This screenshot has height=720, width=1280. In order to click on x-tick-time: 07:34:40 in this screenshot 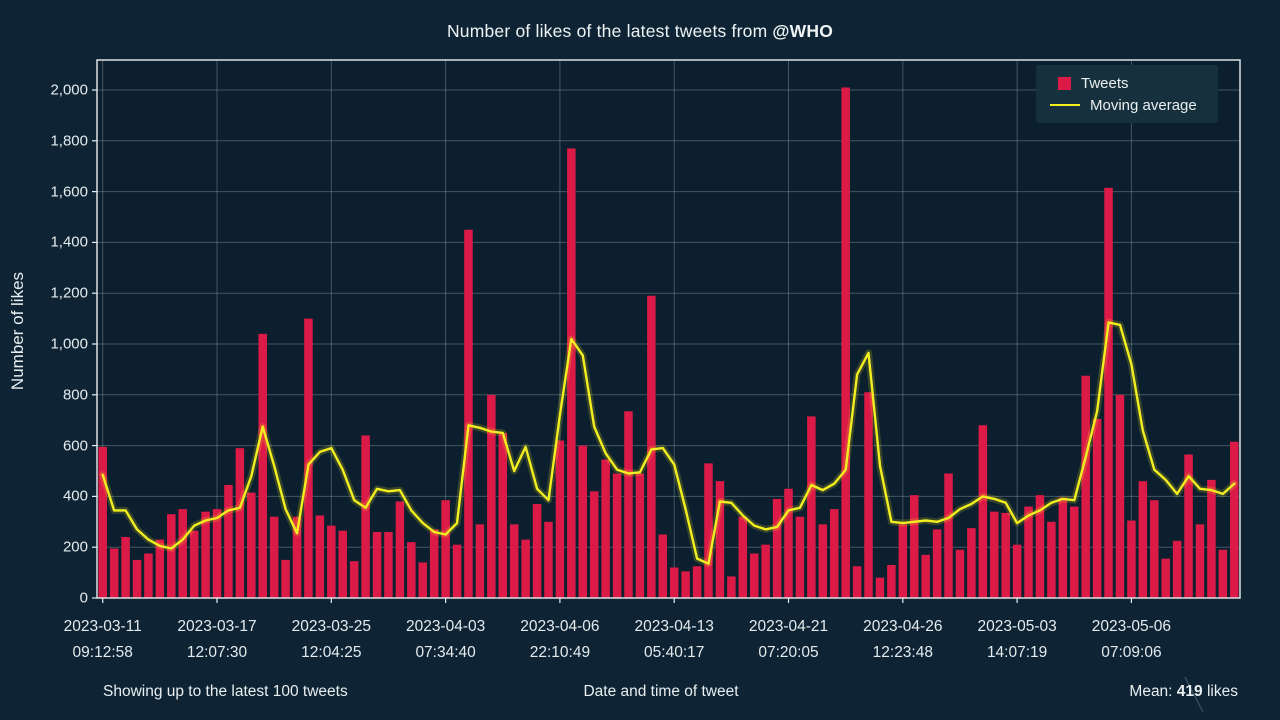, I will do `click(445, 652)`.